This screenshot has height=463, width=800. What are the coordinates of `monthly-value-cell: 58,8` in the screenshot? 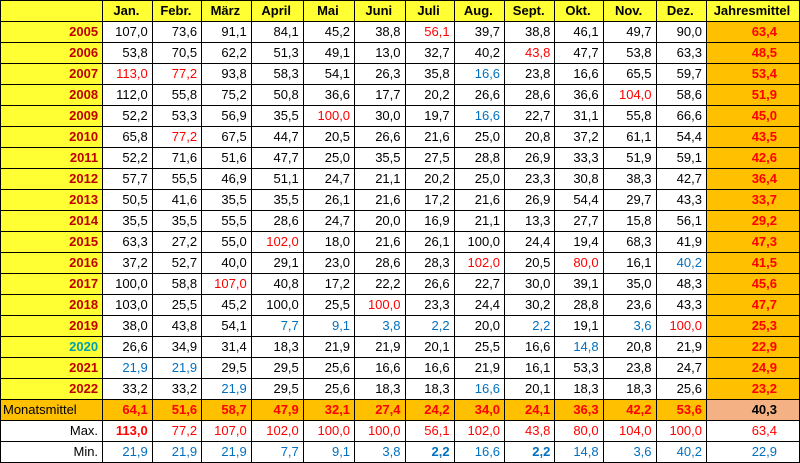 It's located at (177, 284).